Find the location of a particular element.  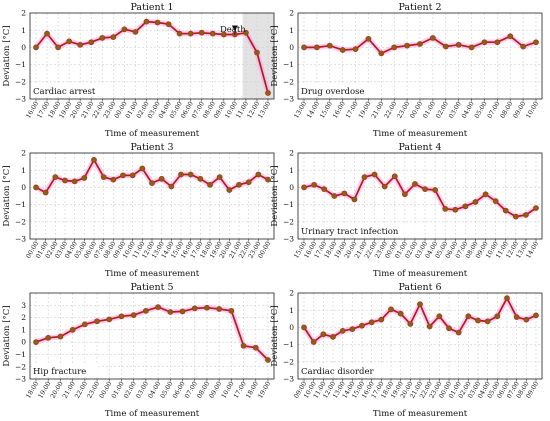

panel-title: Patient 6 is located at coordinates (419, 287).